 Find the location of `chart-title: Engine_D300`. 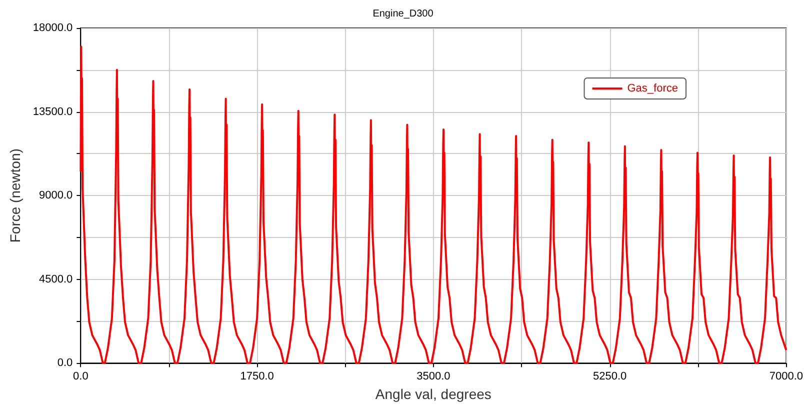

chart-title: Engine_D300 is located at coordinates (403, 14).